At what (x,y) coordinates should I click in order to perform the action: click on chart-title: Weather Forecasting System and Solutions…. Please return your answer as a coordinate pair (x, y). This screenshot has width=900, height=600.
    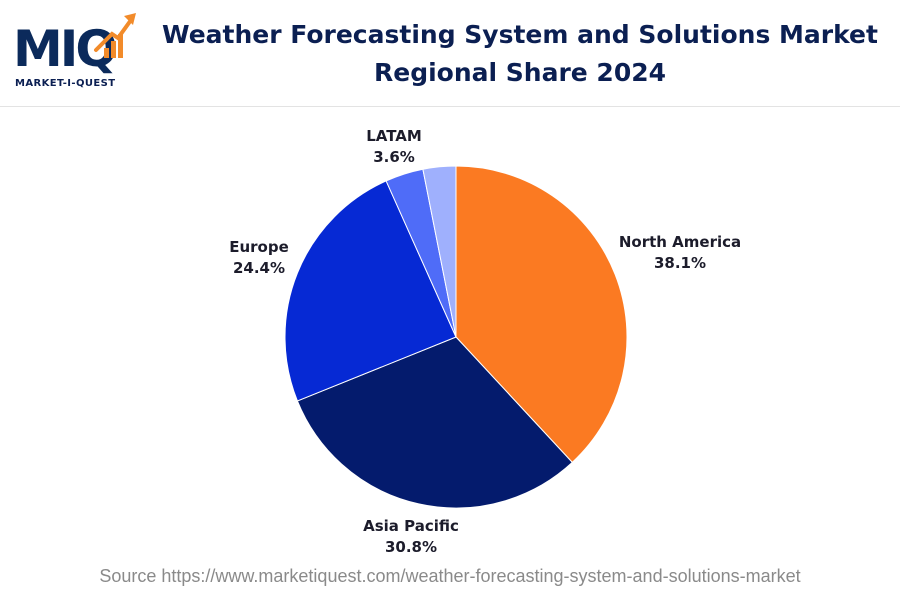
    Looking at the image, I should click on (520, 54).